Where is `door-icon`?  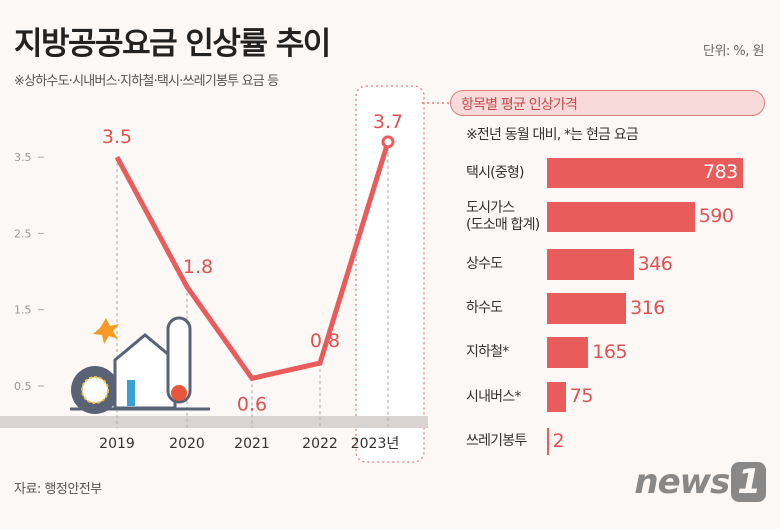
door-icon is located at coordinates (131, 393).